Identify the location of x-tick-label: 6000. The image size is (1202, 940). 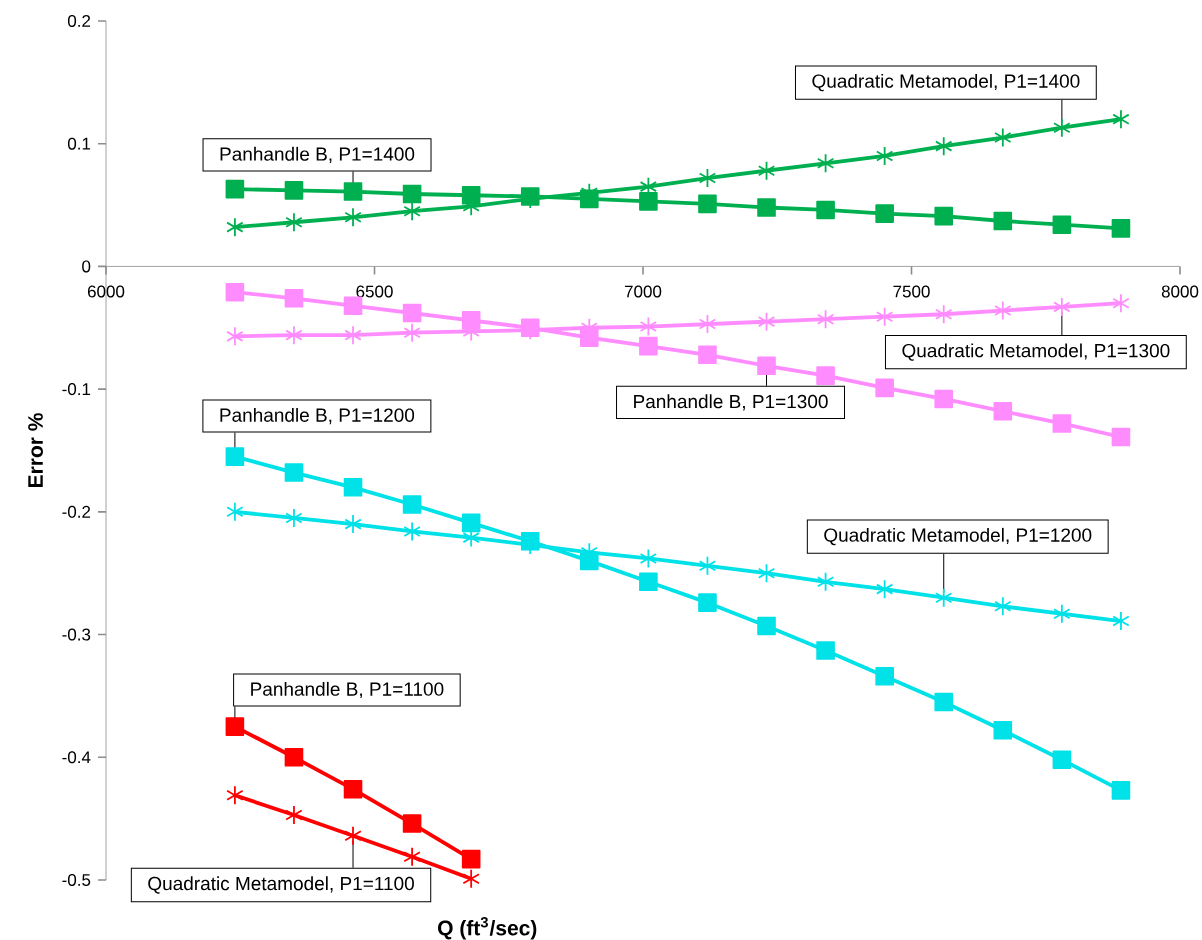
(106, 291).